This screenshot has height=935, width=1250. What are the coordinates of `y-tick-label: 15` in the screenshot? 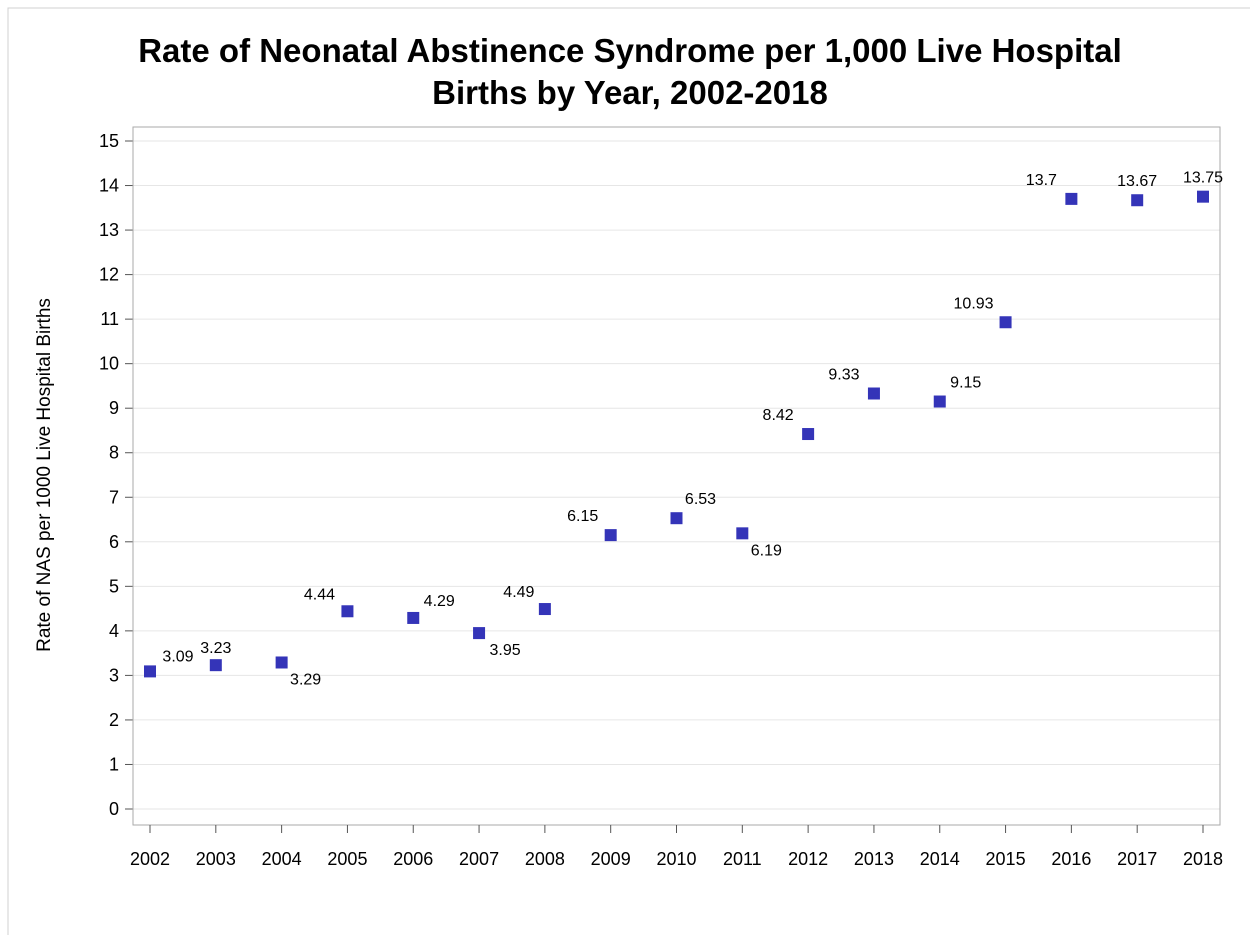 It's located at (109, 141).